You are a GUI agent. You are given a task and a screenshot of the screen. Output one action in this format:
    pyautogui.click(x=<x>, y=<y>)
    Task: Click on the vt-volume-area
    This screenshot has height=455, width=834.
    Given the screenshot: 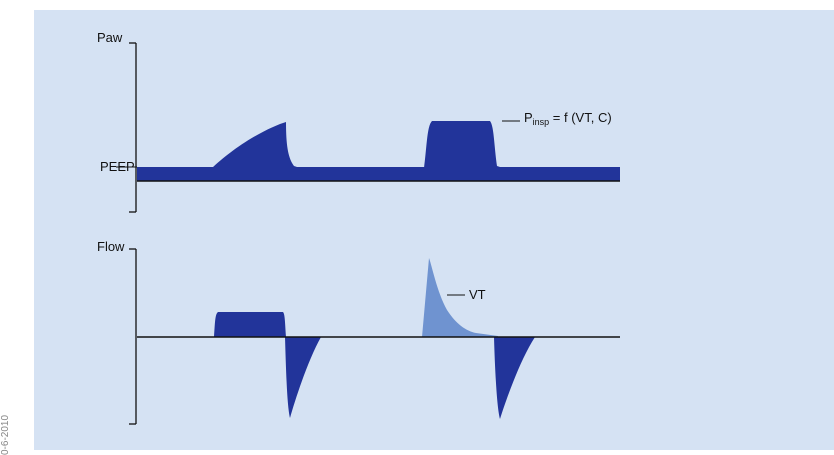 What is the action you would take?
    pyautogui.click(x=460, y=297)
    